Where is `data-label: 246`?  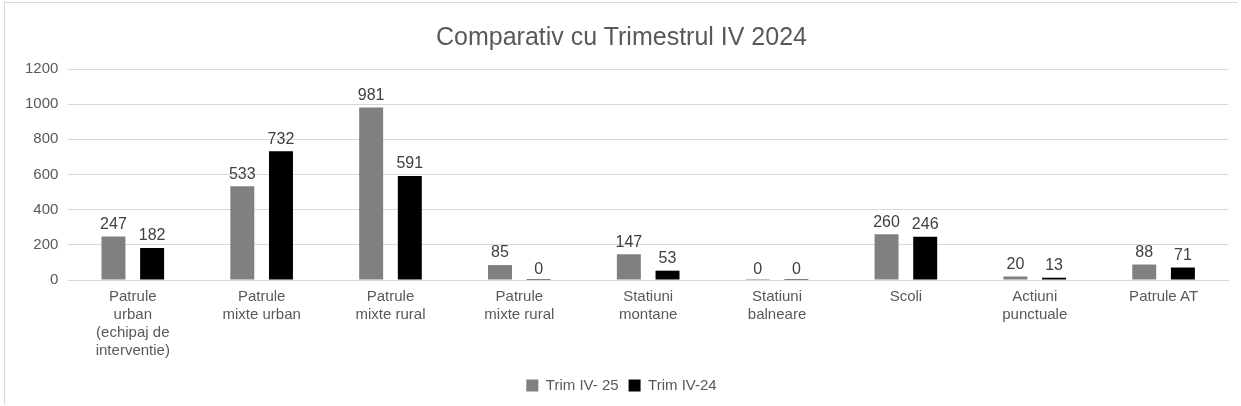 data-label: 246 is located at coordinates (925, 224).